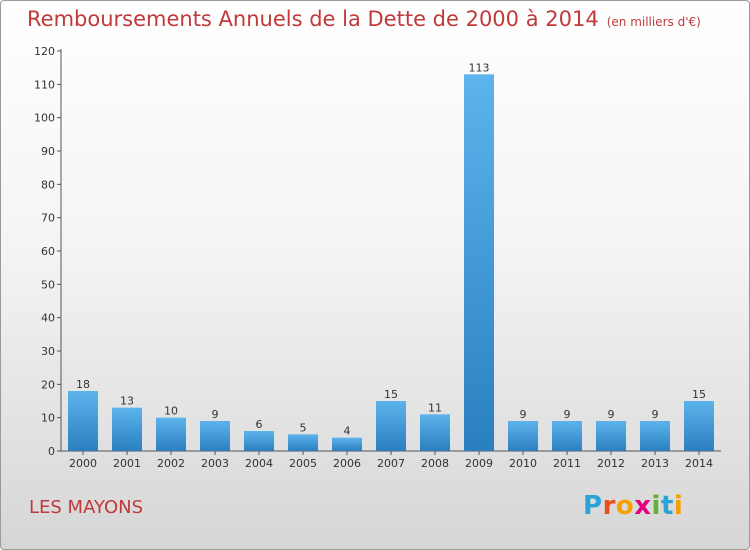 This screenshot has height=550, width=750. I want to click on logo-letter: t, so click(667, 506).